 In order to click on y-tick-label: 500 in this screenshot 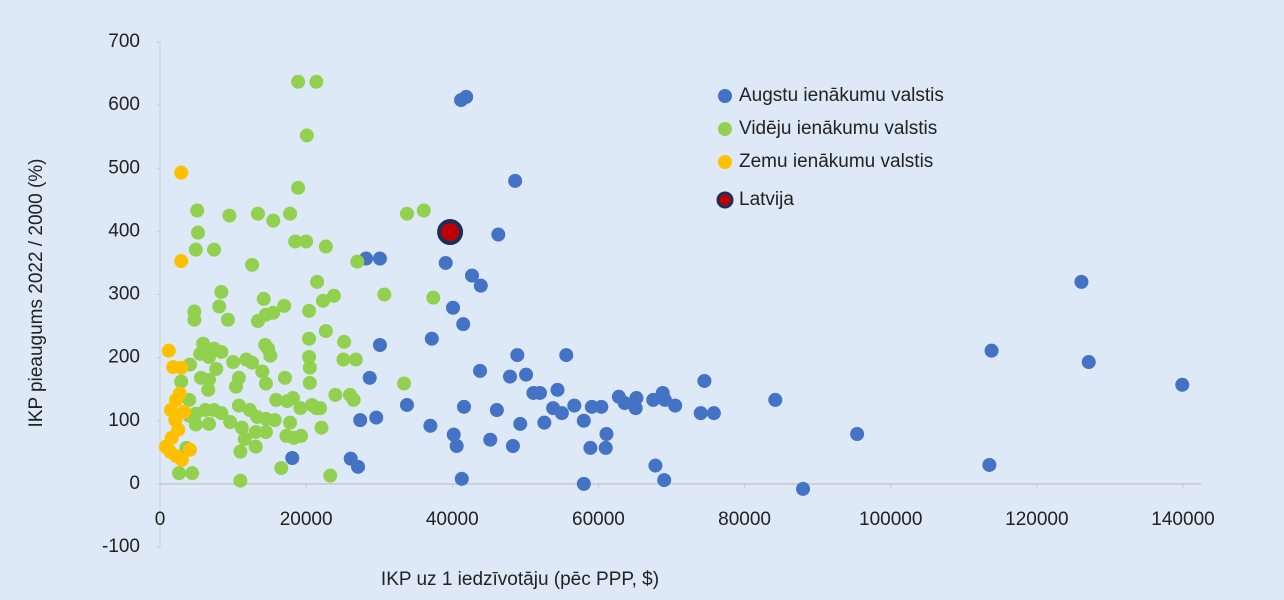, I will do `click(124, 167)`.